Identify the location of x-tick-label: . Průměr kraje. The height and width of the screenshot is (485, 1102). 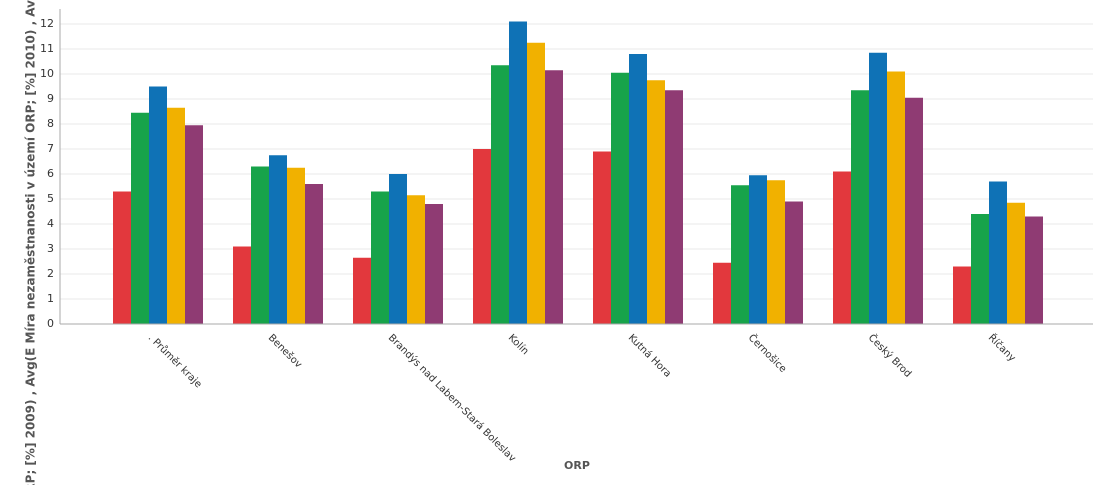
(175, 361).